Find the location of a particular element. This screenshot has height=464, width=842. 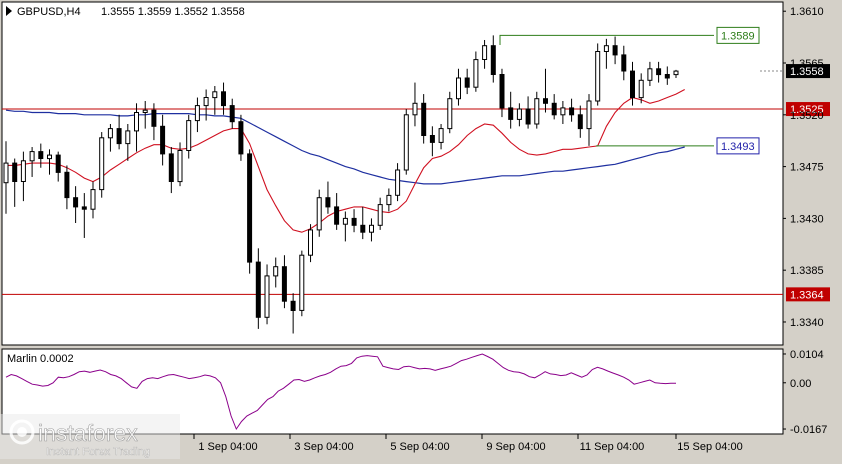

range-high-label: 1.3589 is located at coordinates (738, 36).